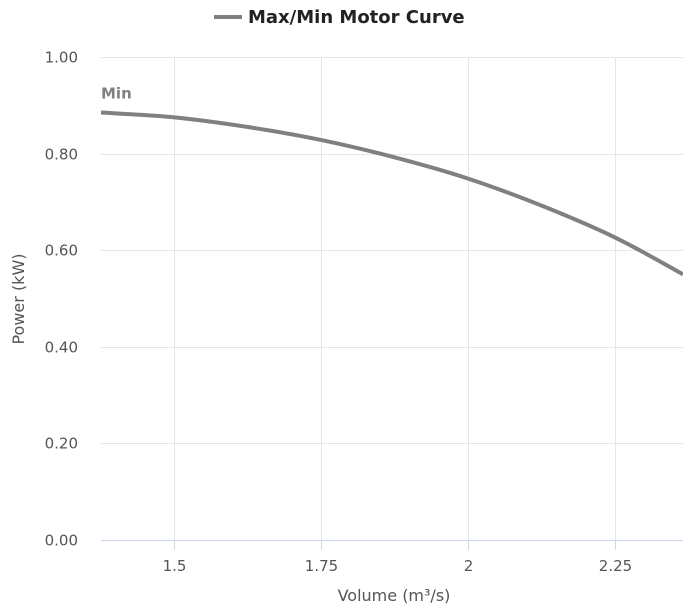  I want to click on x-axis-ticks: 1.5 1.75 2 2.25, so click(392, 557).